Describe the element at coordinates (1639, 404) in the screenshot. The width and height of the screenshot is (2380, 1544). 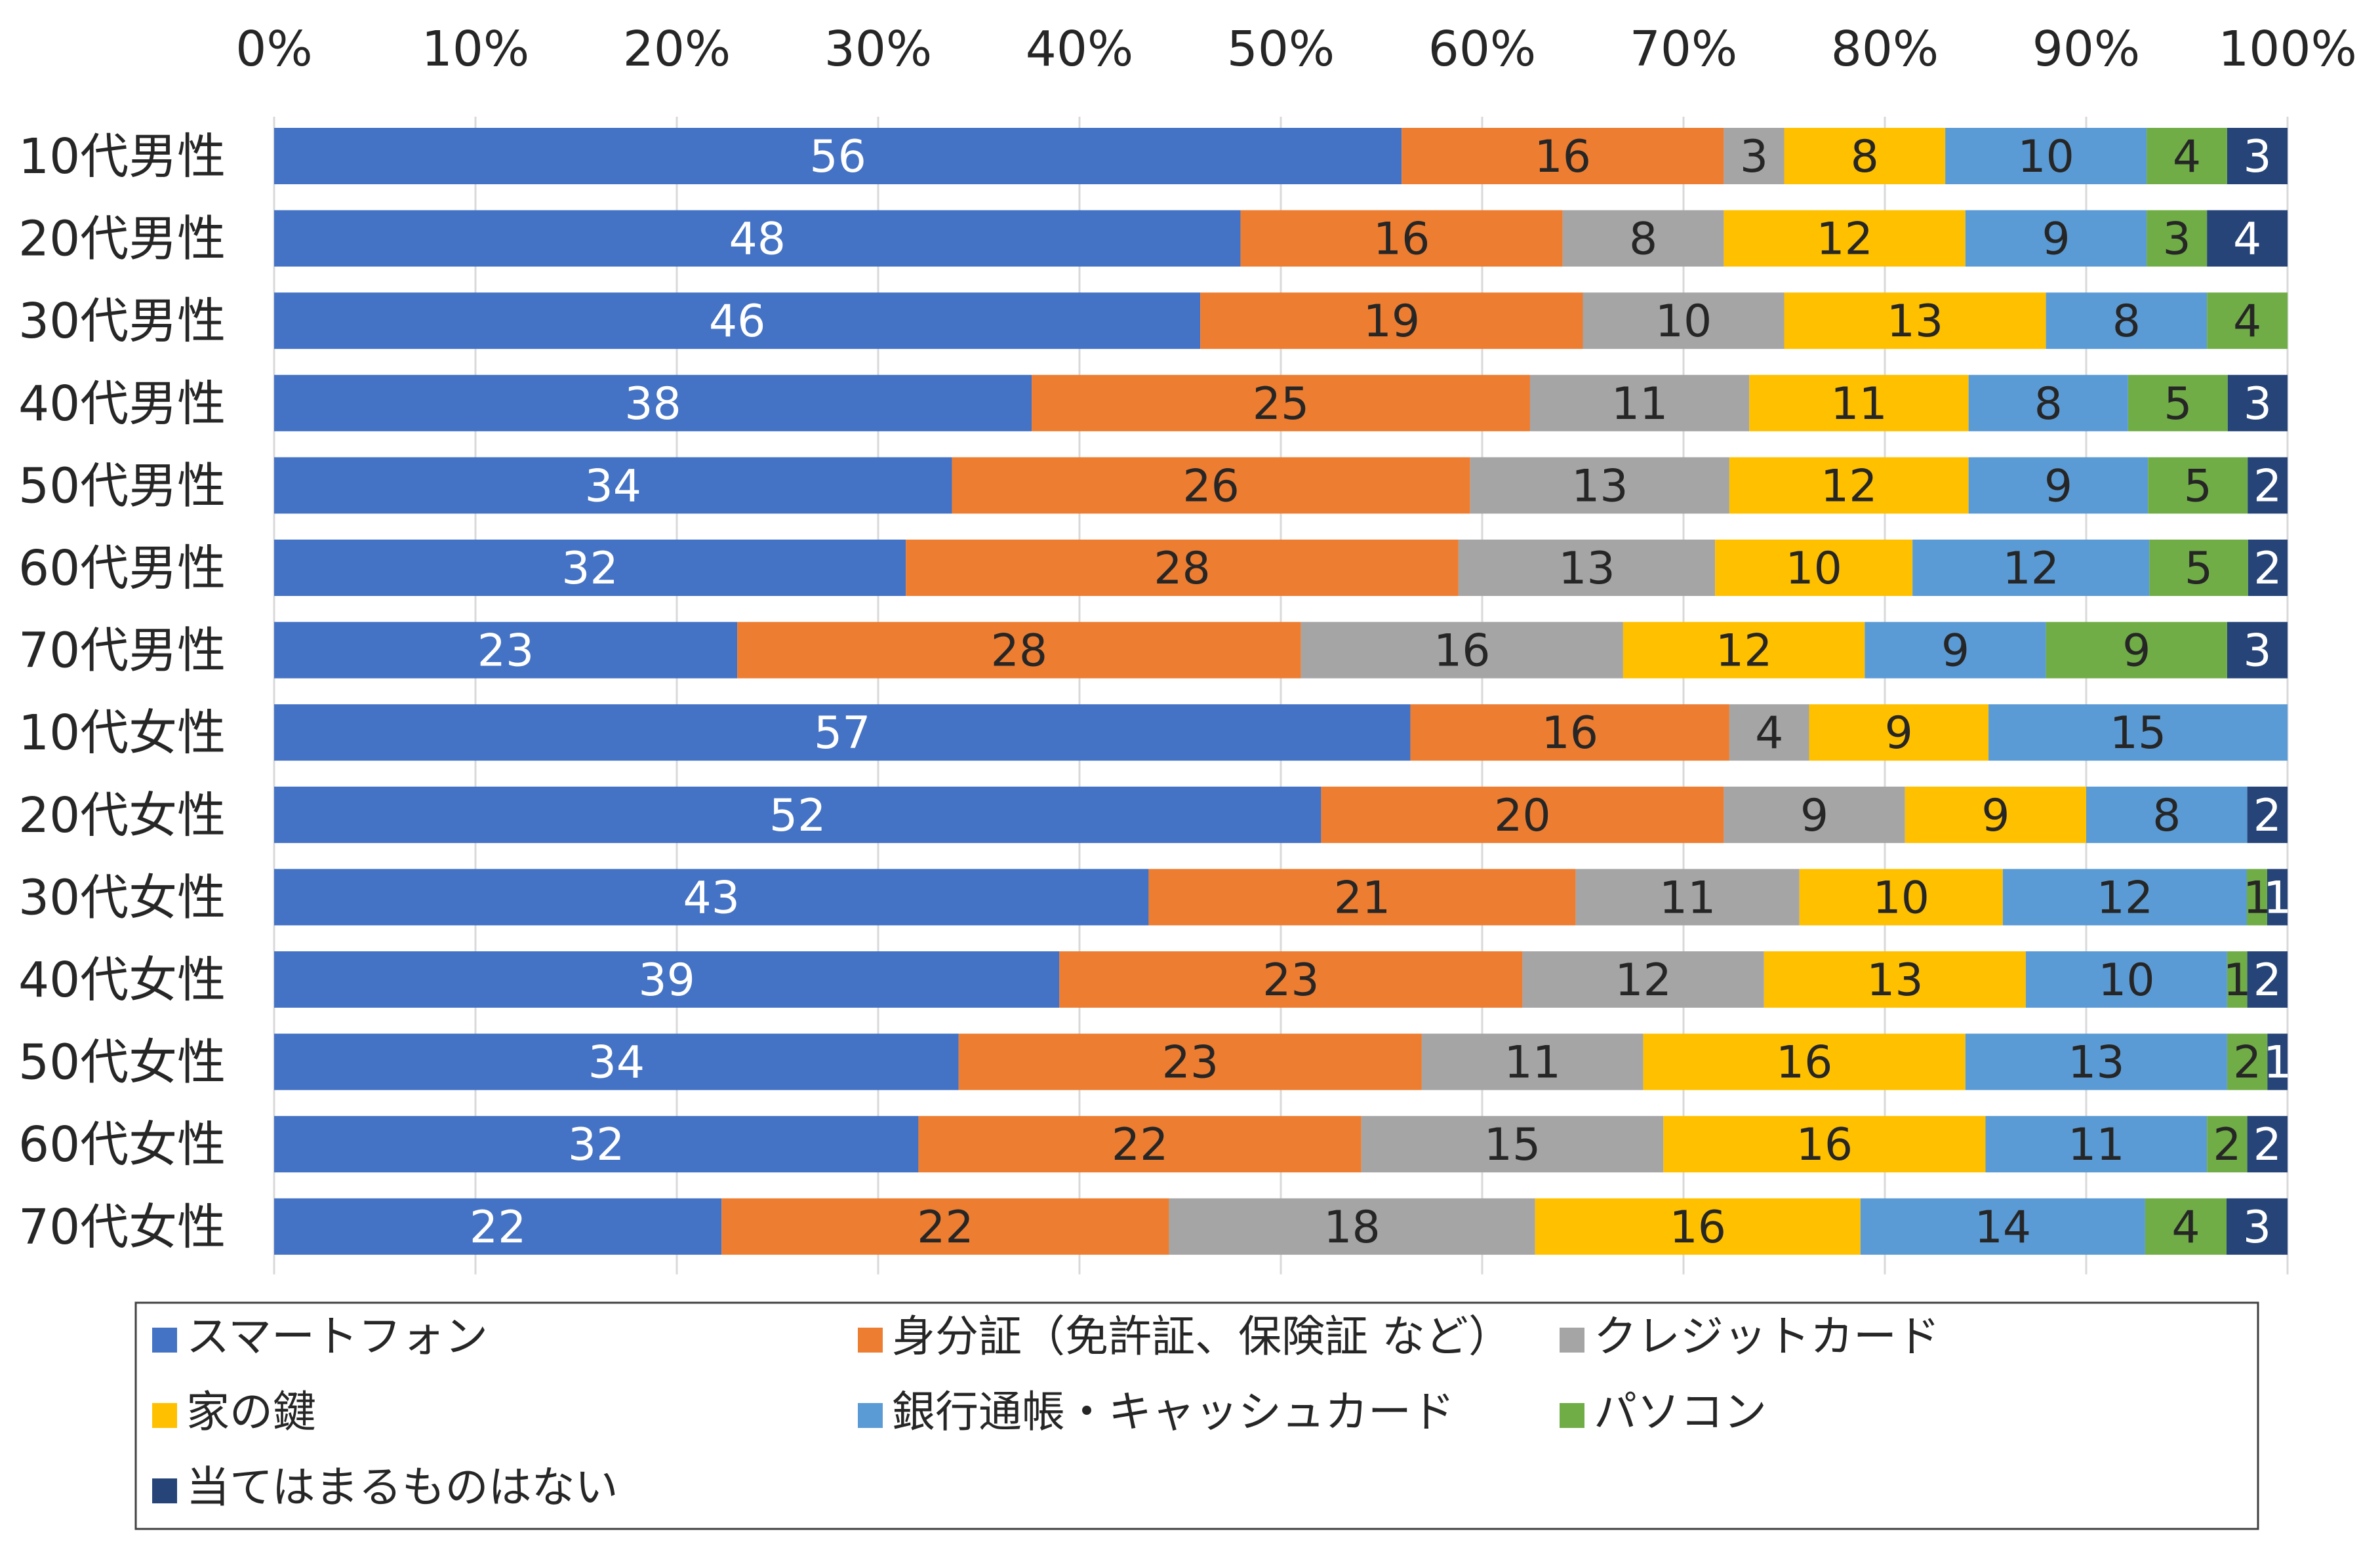
I see `data-label: 11` at that location.